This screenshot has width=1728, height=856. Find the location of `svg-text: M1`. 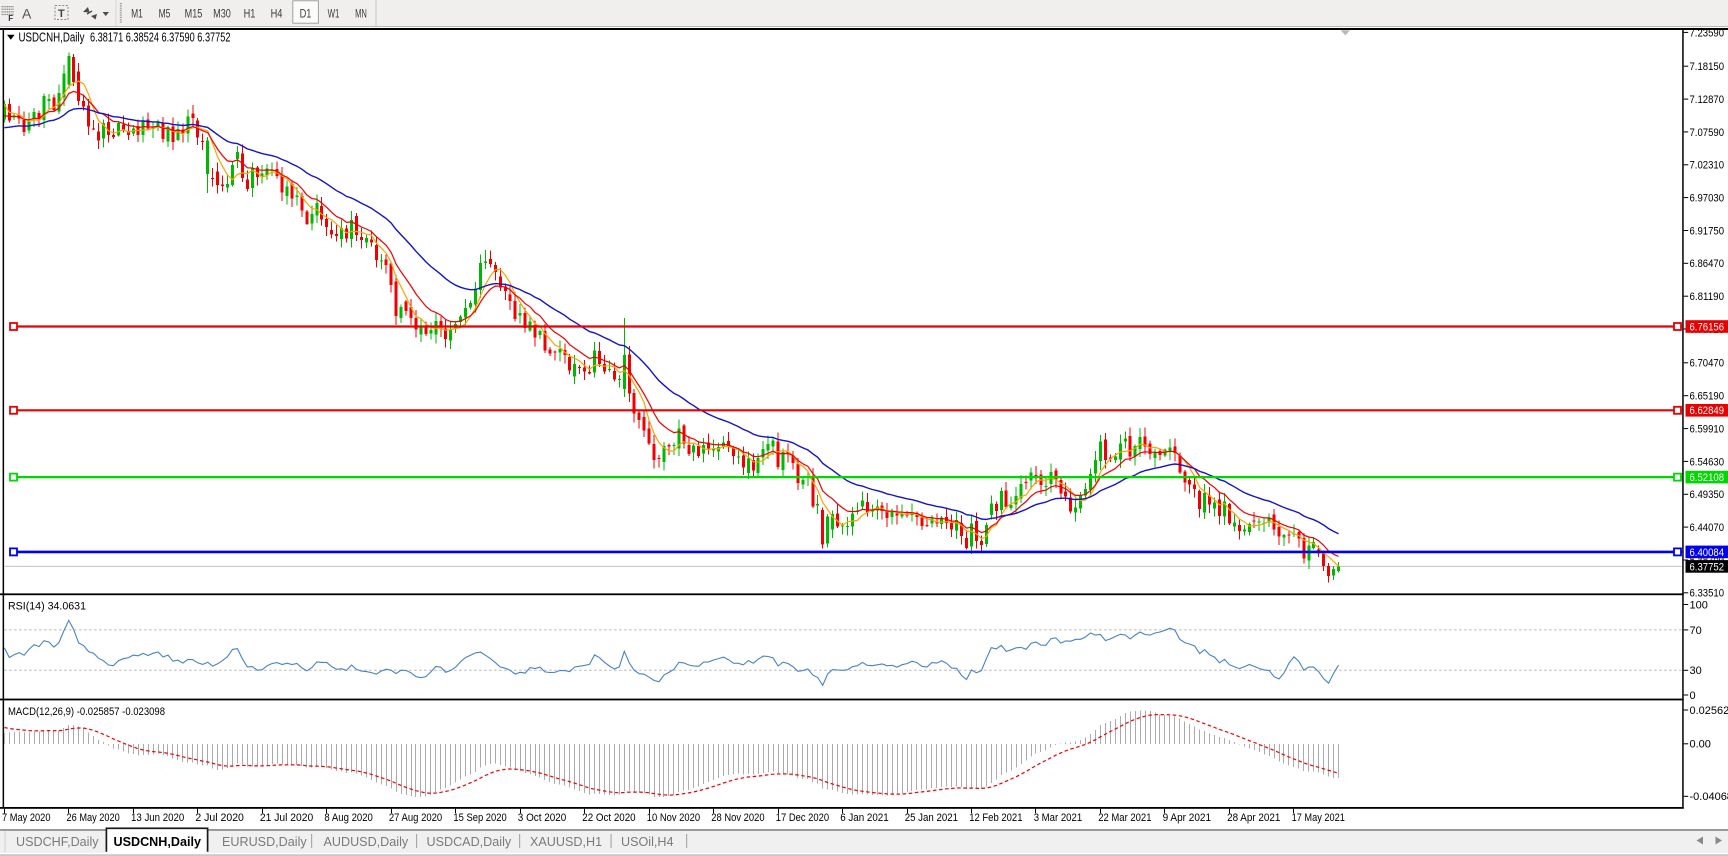

svg-text: M1 is located at coordinates (137, 14).